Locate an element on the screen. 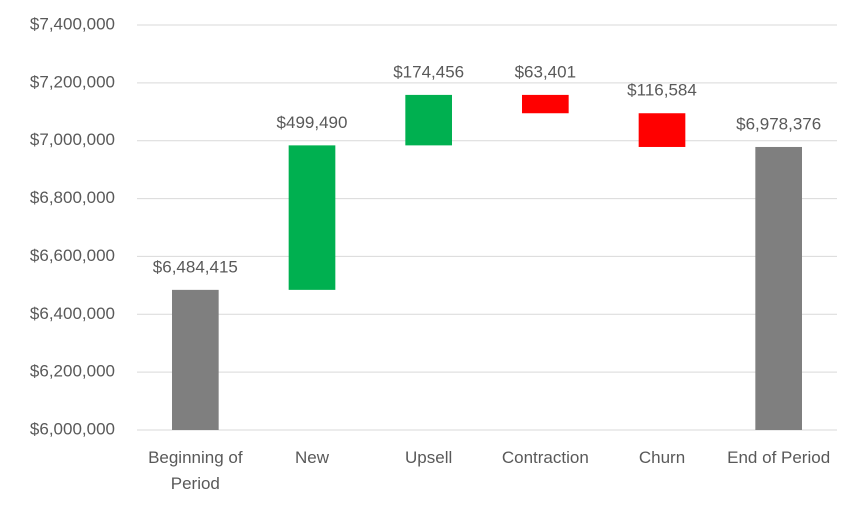  y-tick-label: $6,000,000 is located at coordinates (72, 428).